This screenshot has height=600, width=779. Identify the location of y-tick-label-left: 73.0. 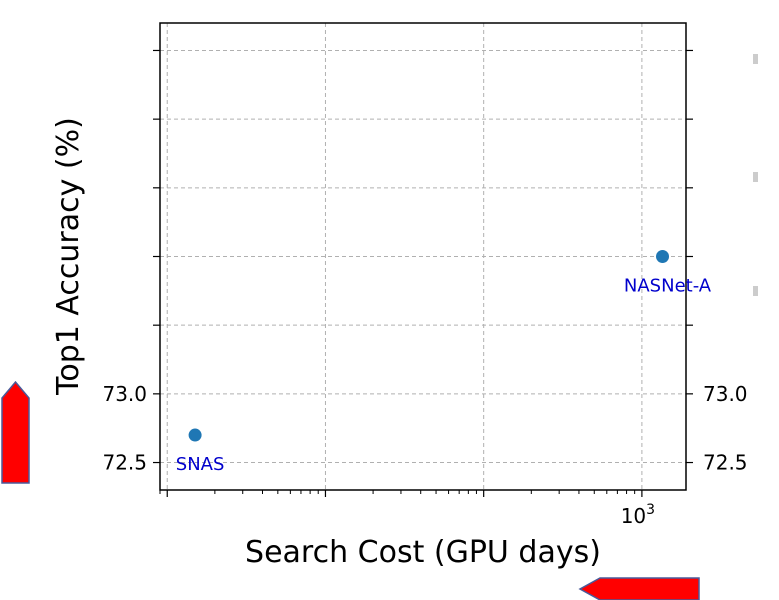
(124, 394).